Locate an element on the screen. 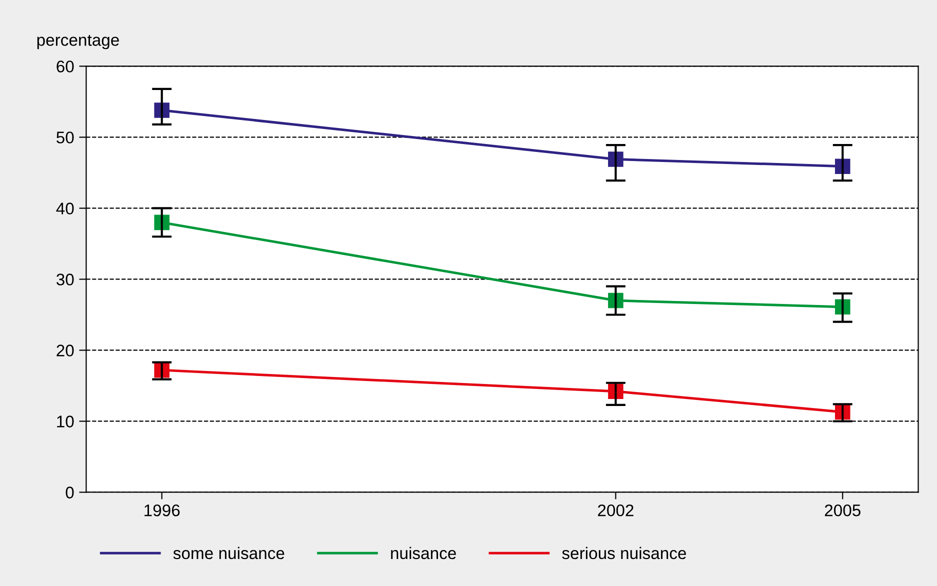 This screenshot has width=937, height=586. y-tick-label: 30 is located at coordinates (65, 280).